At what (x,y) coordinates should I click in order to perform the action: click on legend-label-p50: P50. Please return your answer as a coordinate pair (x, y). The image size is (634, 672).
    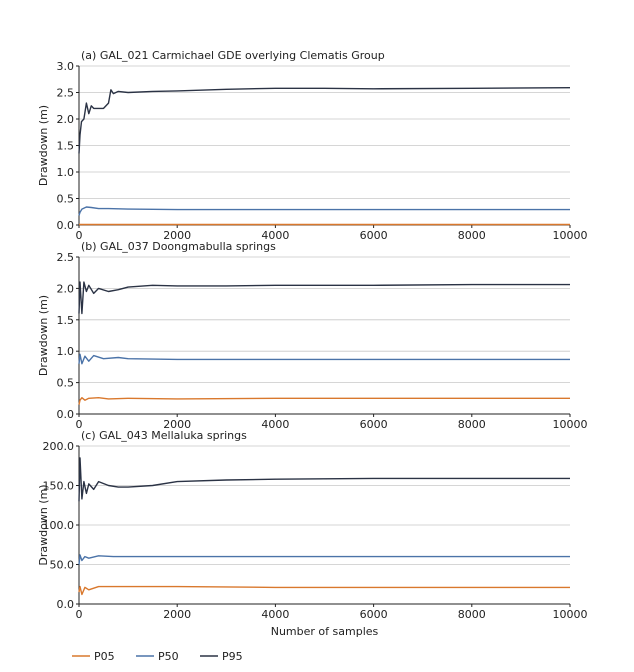
    Looking at the image, I should click on (168, 656).